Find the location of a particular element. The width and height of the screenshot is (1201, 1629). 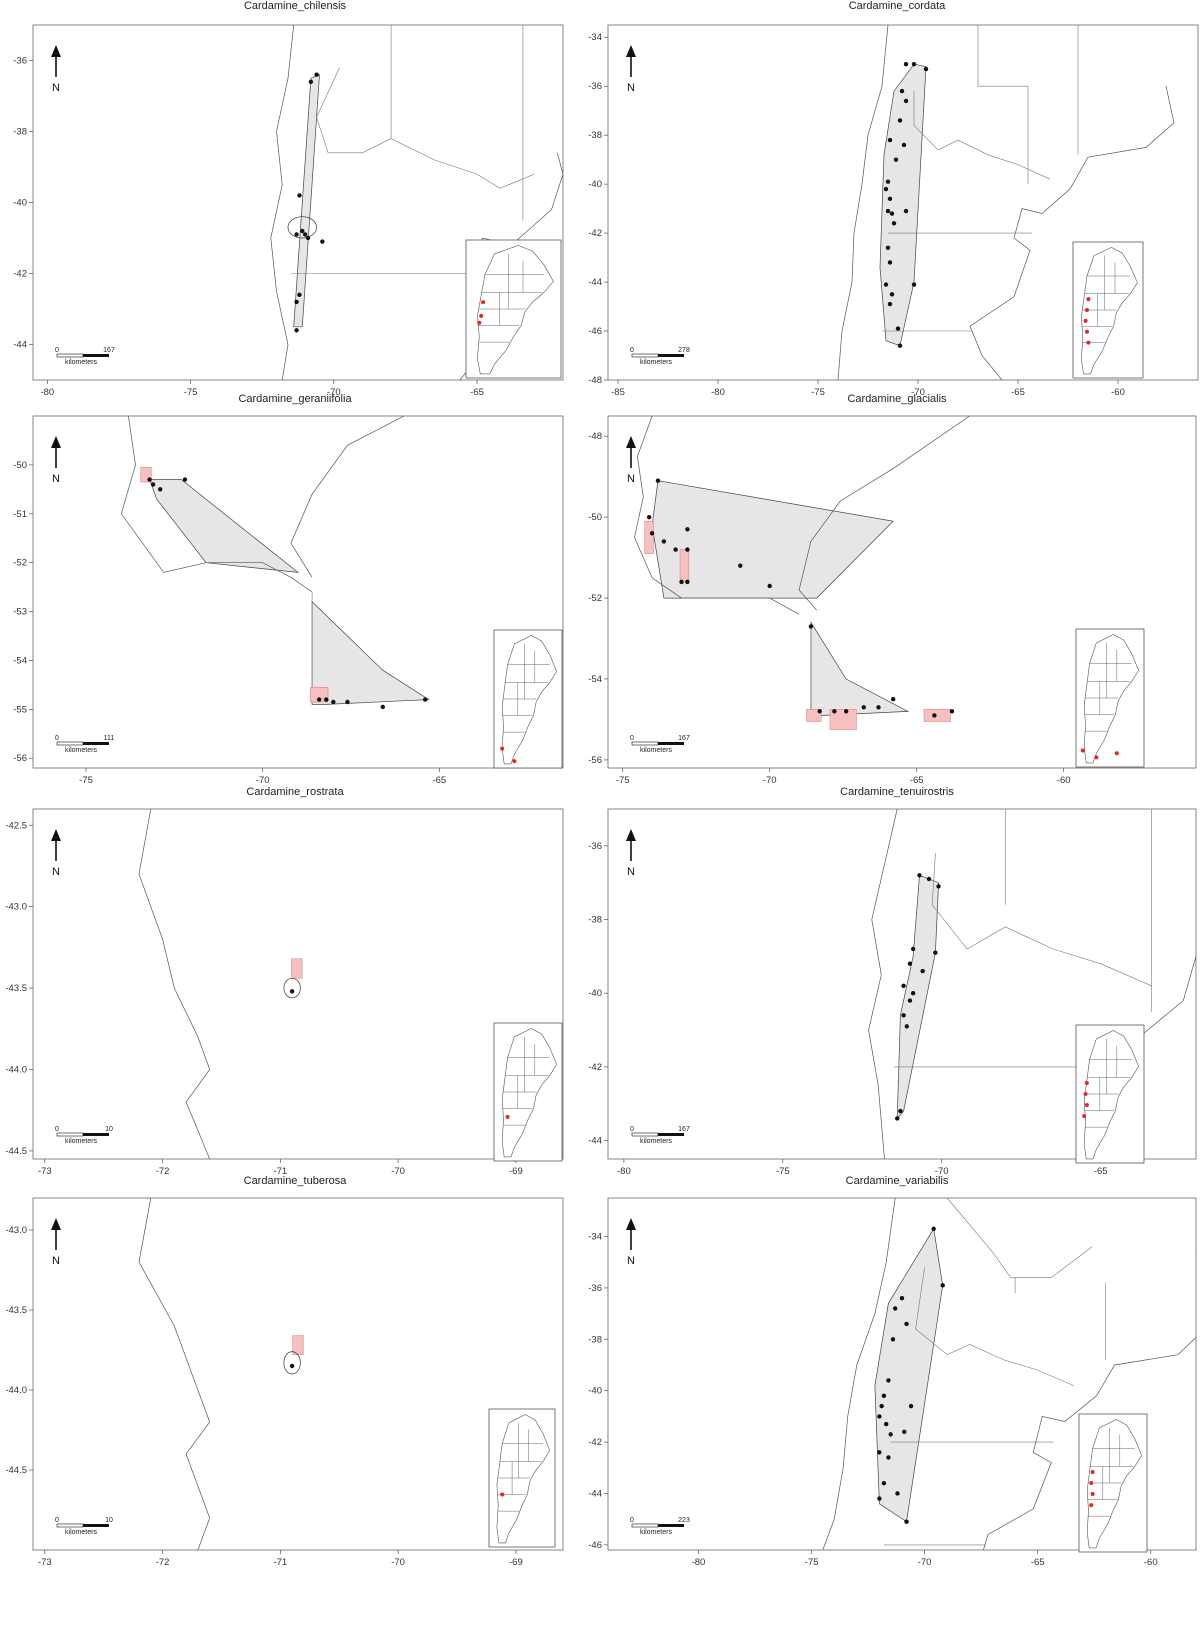

x-tick-label: -72 is located at coordinates (163, 1171).